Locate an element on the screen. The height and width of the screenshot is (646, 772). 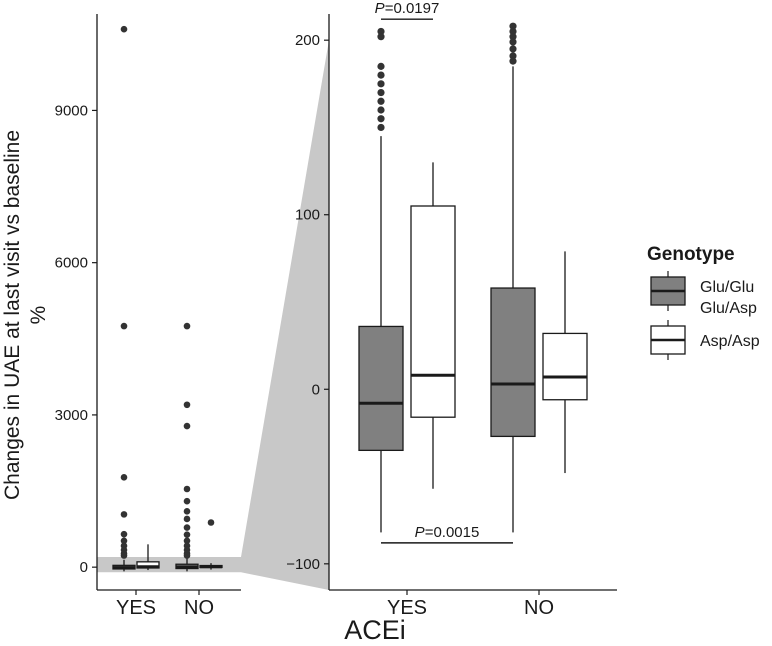
p-value-italic-1: P is located at coordinates (380, 8).